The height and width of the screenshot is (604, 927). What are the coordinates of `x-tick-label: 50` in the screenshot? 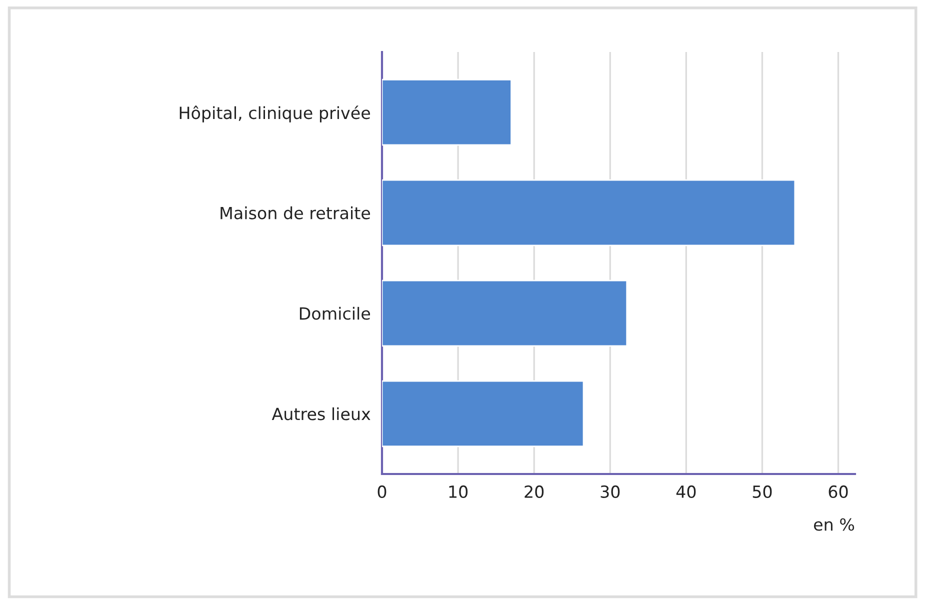 It's located at (762, 491).